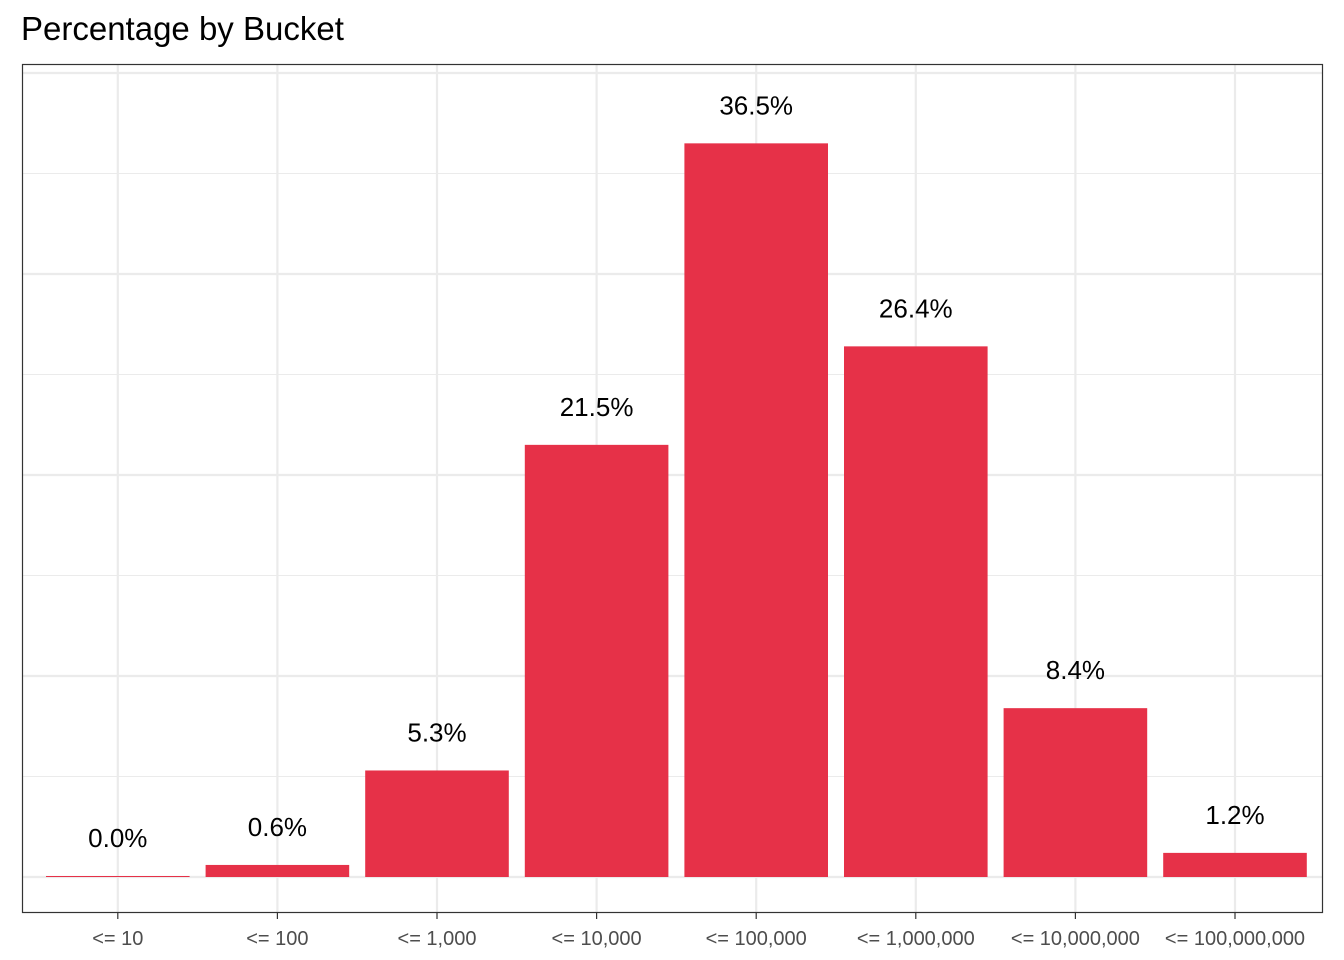 This screenshot has height=960, width=1344. What do you see at coordinates (436, 732) in the screenshot?
I see `bar-value-label: 5.3%` at bounding box center [436, 732].